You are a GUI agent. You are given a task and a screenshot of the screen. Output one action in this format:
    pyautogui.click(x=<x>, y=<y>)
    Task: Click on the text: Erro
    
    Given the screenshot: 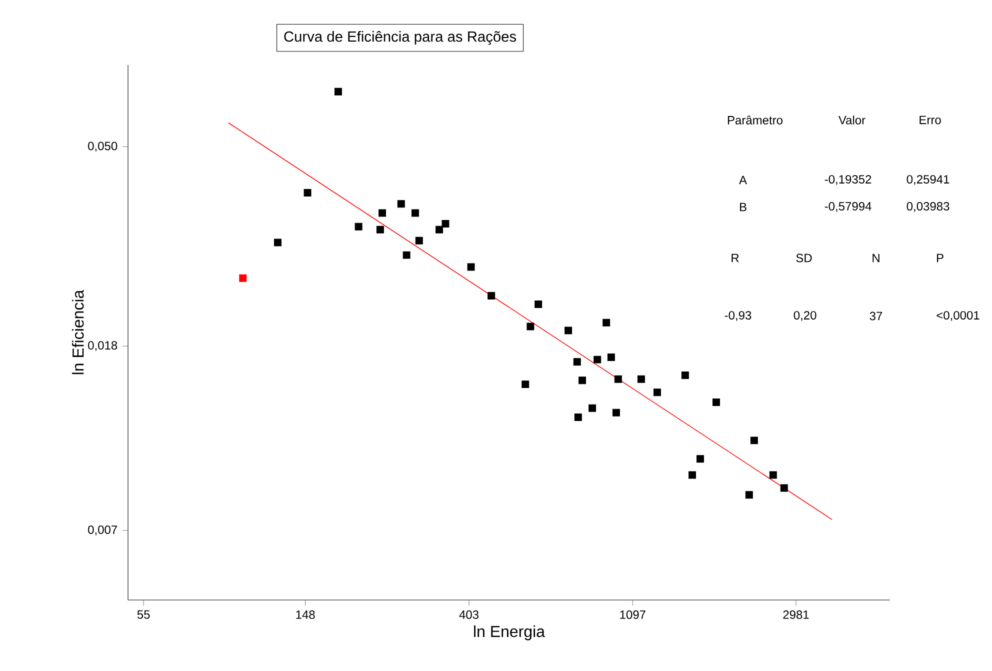 What is the action you would take?
    pyautogui.click(x=930, y=120)
    